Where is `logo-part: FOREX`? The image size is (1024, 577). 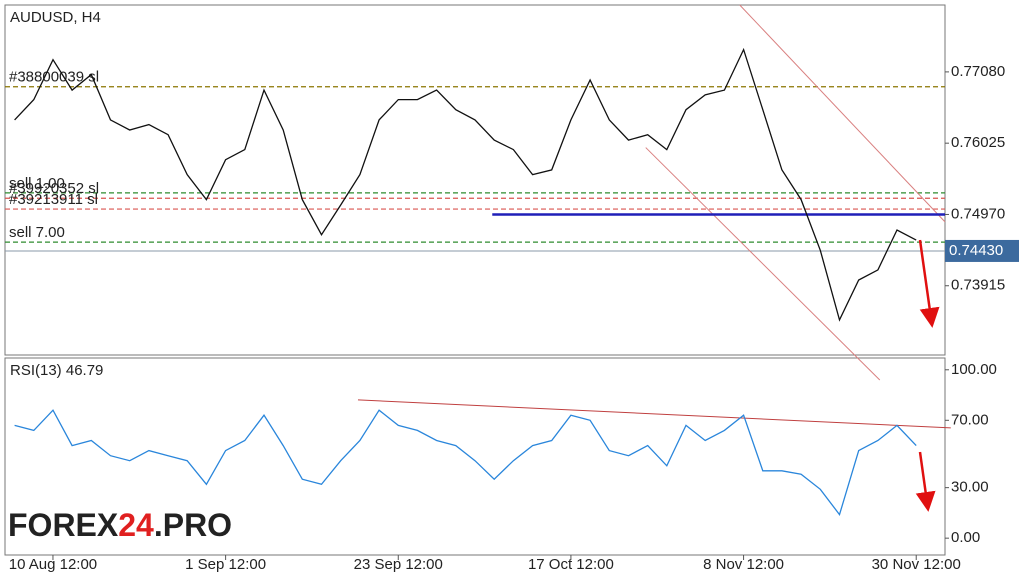
logo-part: FOREX is located at coordinates (63, 525).